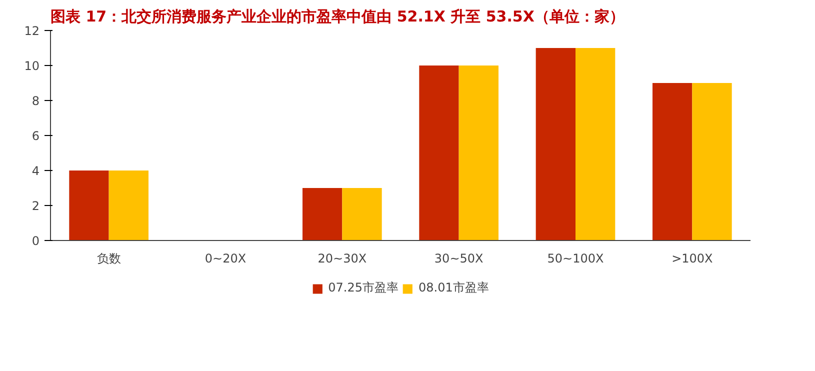 The image size is (815, 371). Describe the element at coordinates (453, 288) in the screenshot. I see `legend-label: 08.01市盈率` at that location.